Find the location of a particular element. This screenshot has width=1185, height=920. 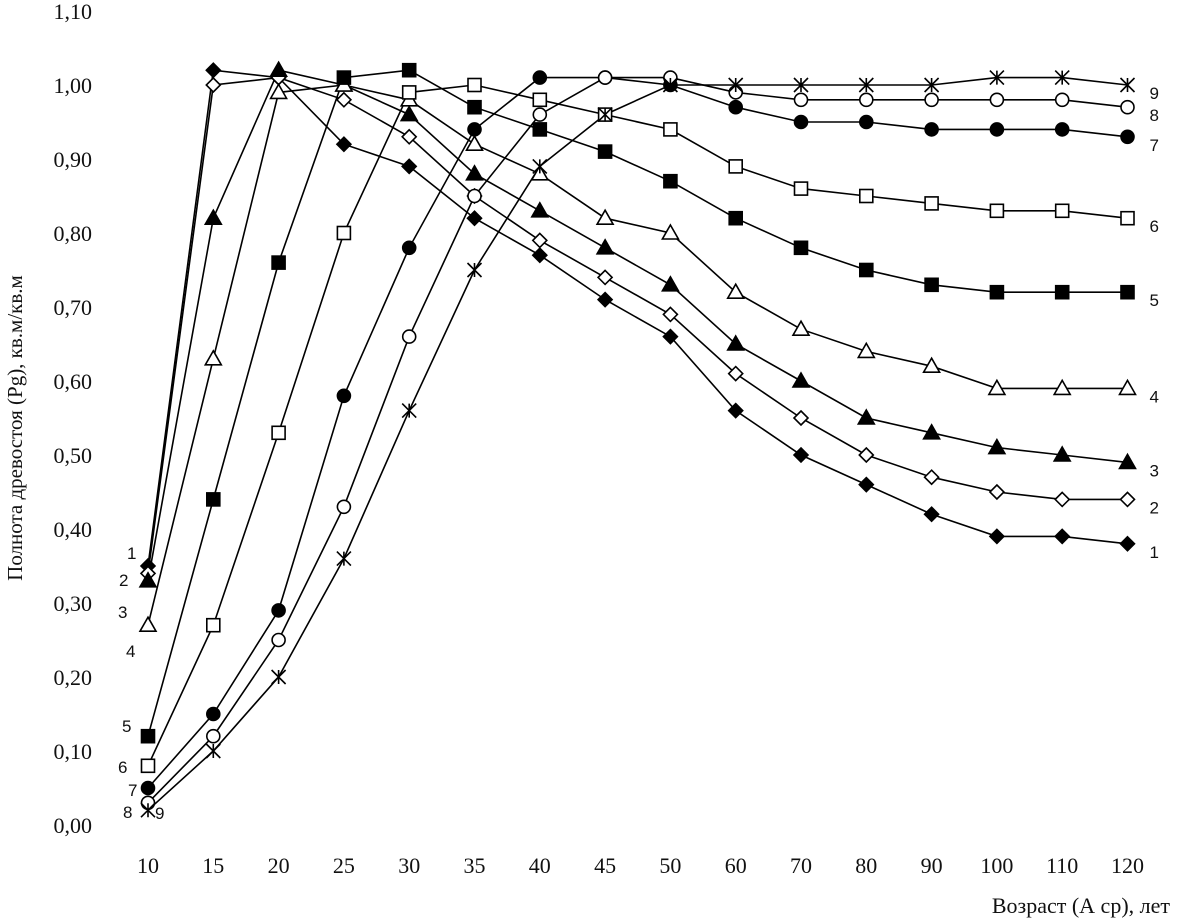

y-tick-label: 1,00 is located at coordinates (73, 85).